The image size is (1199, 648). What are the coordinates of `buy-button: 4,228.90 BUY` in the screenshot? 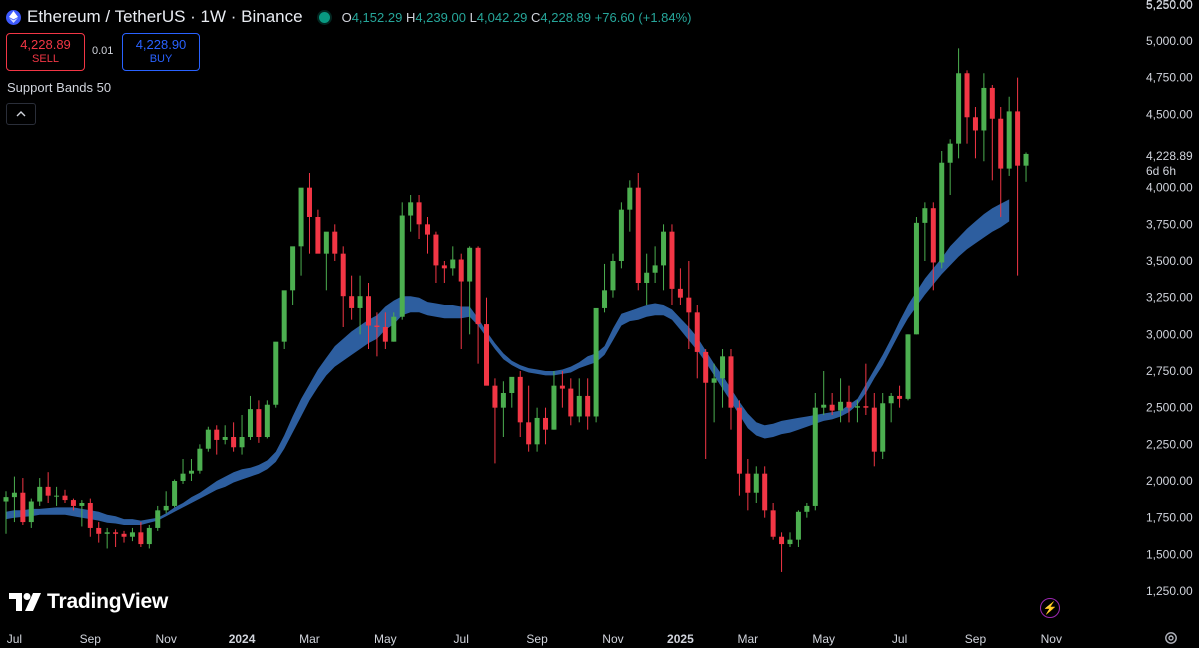 It's located at (161, 52).